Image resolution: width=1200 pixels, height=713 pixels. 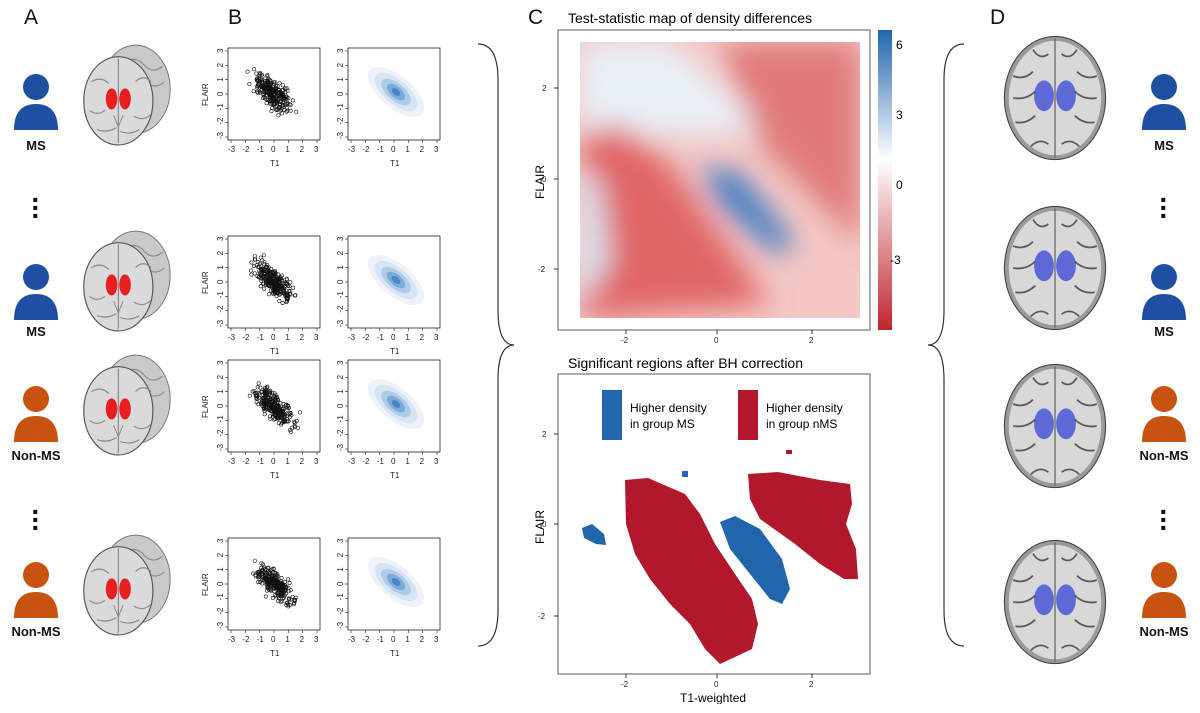 I want to click on group-label: MS, so click(x=1164, y=331).